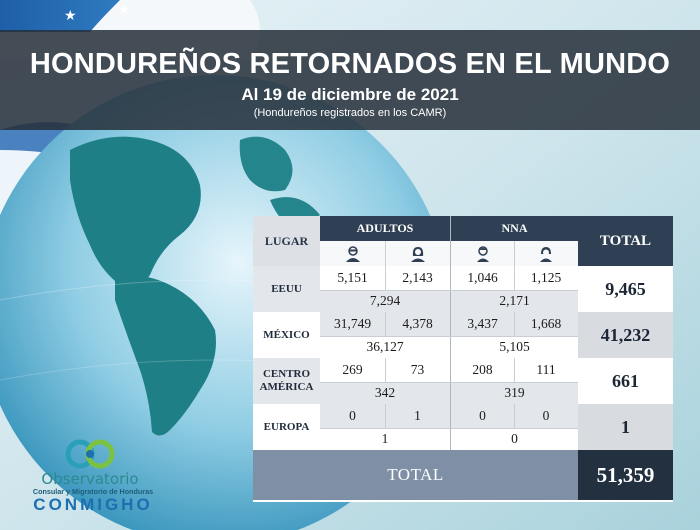 The width and height of the screenshot is (700, 530). I want to click on adult-female-count: 4,378, so click(417, 324).